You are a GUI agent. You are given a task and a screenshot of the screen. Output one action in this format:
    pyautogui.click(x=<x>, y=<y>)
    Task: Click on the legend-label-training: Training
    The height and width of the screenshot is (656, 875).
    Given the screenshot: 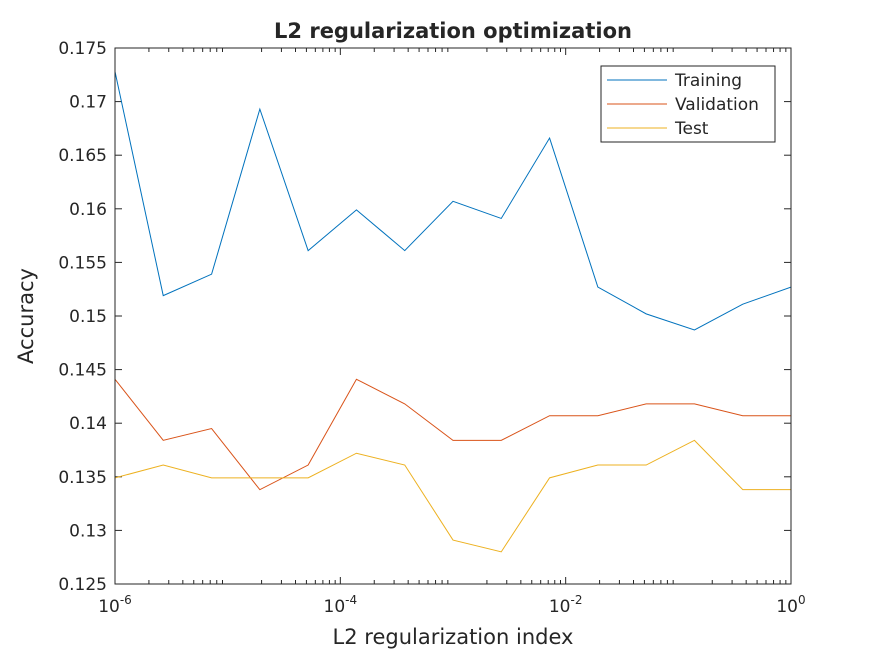 What is the action you would take?
    pyautogui.click(x=708, y=81)
    